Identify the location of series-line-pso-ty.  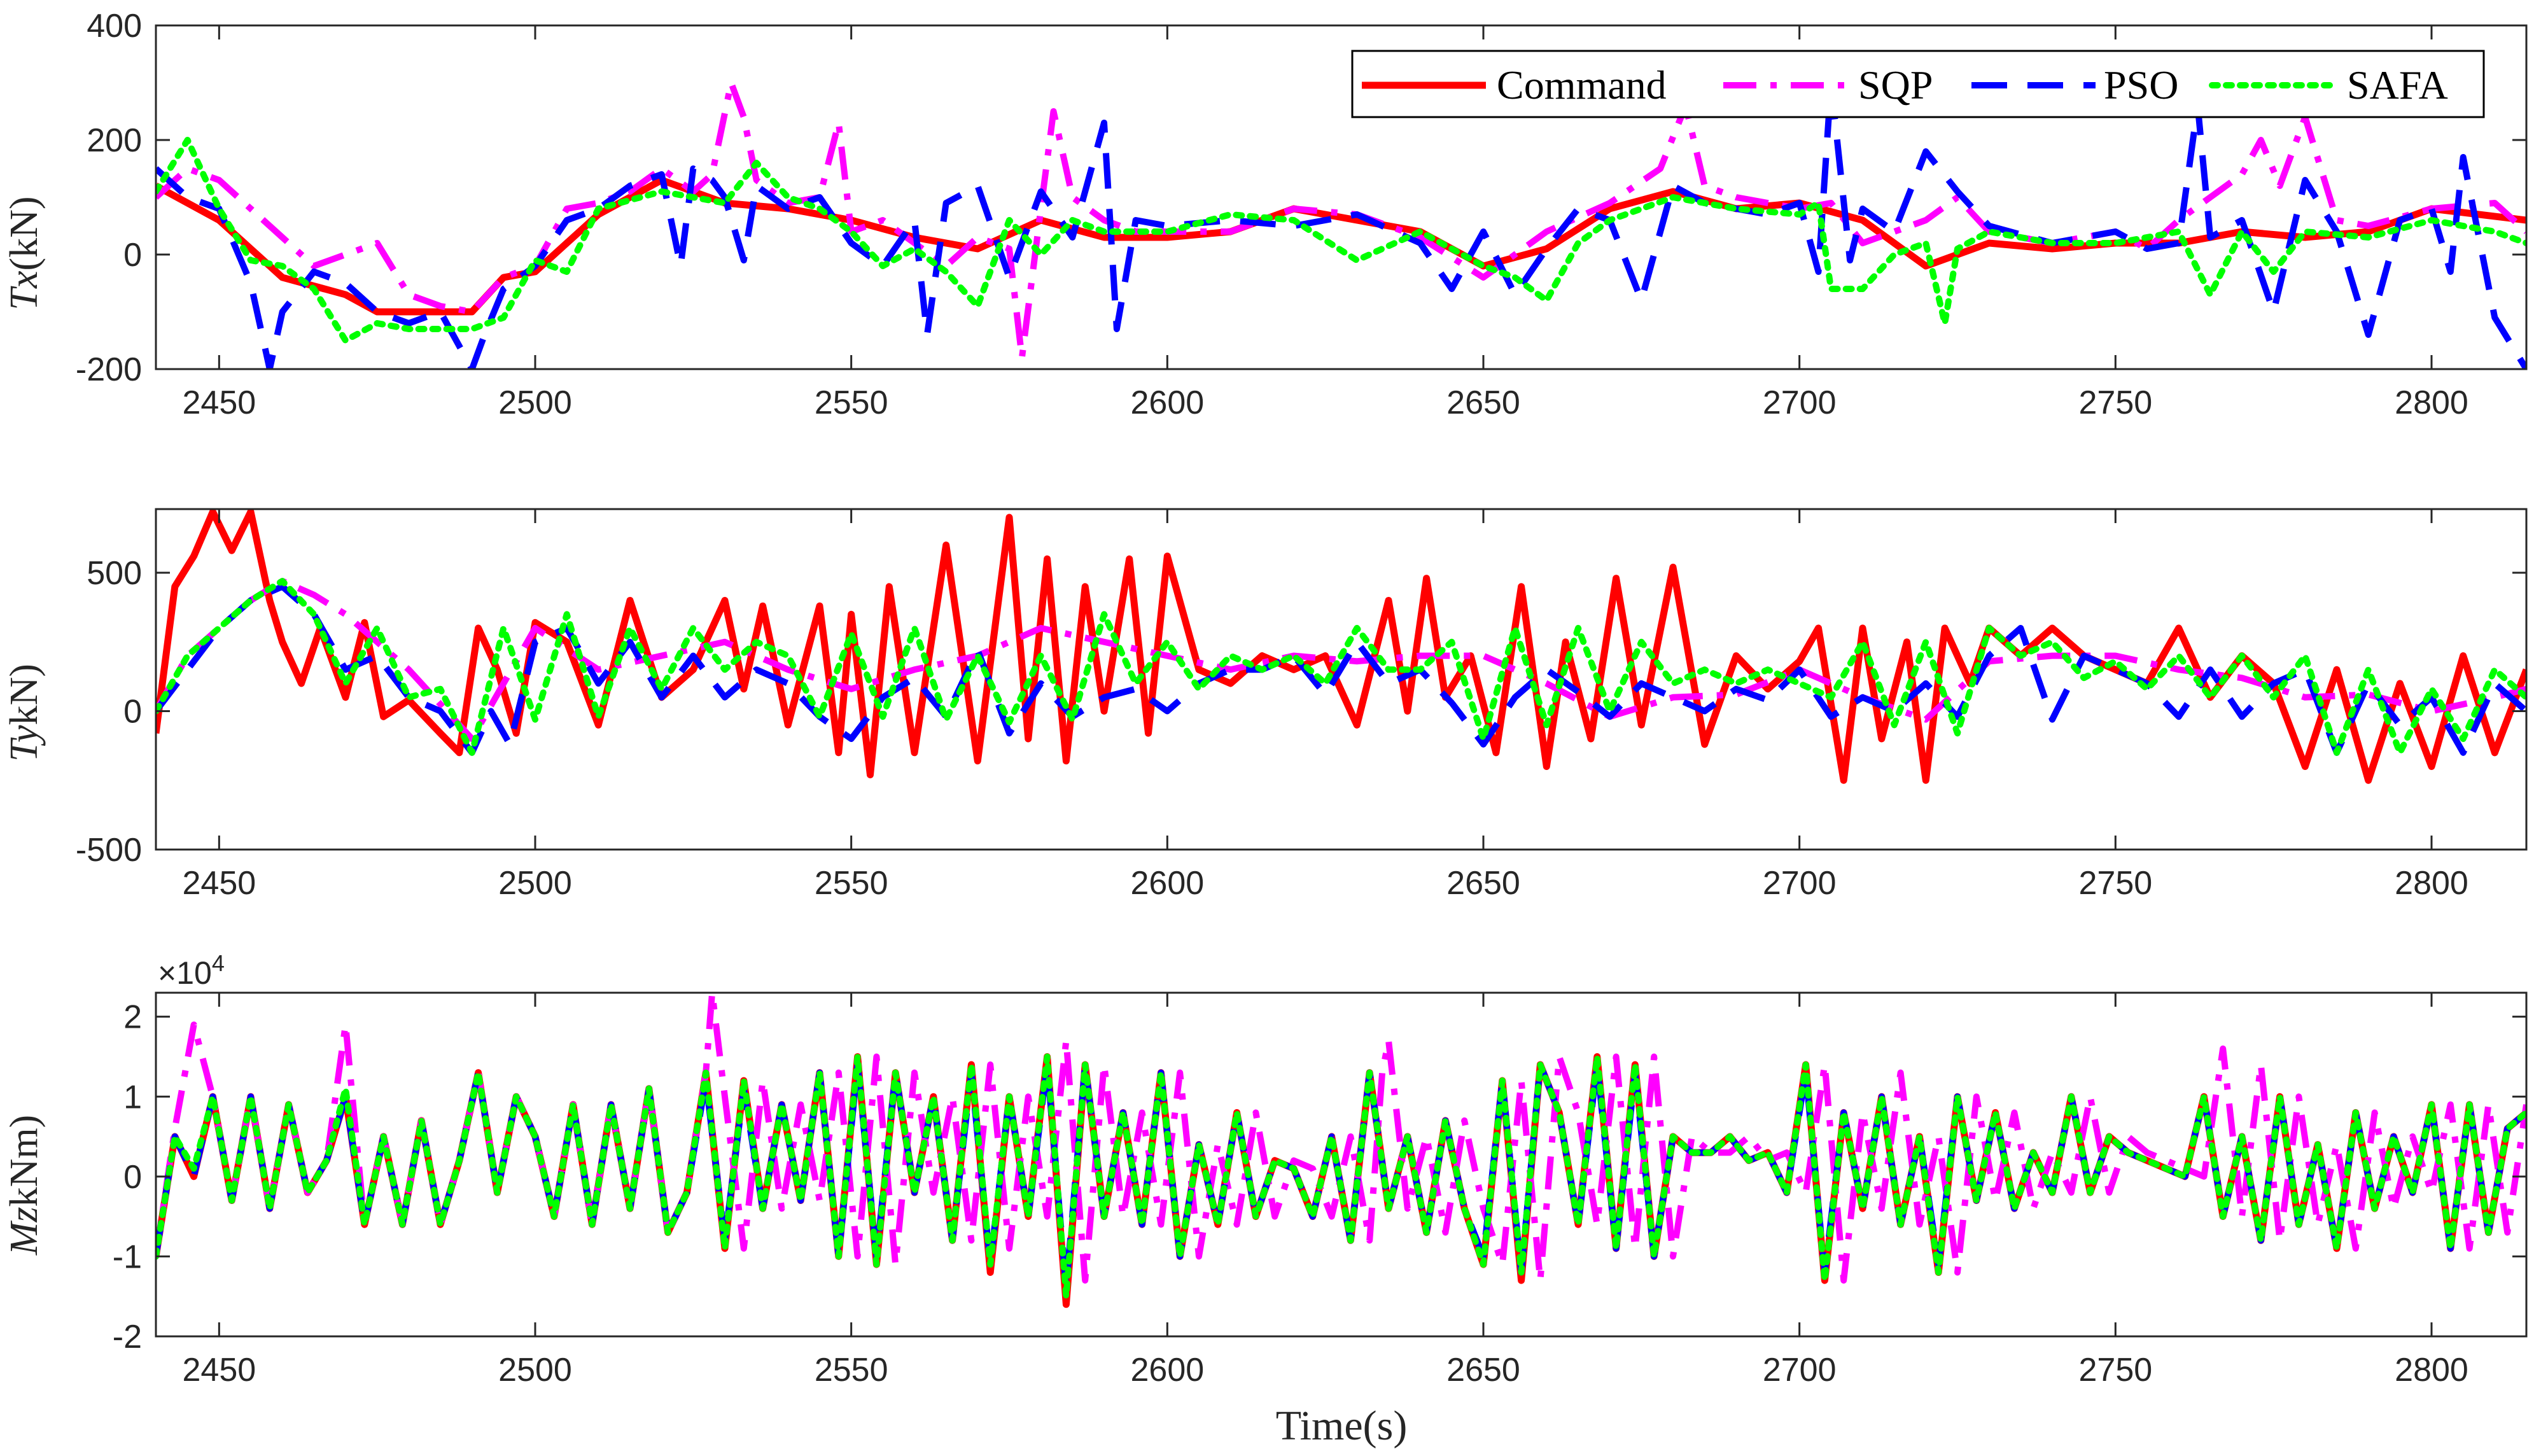
(1341, 669).